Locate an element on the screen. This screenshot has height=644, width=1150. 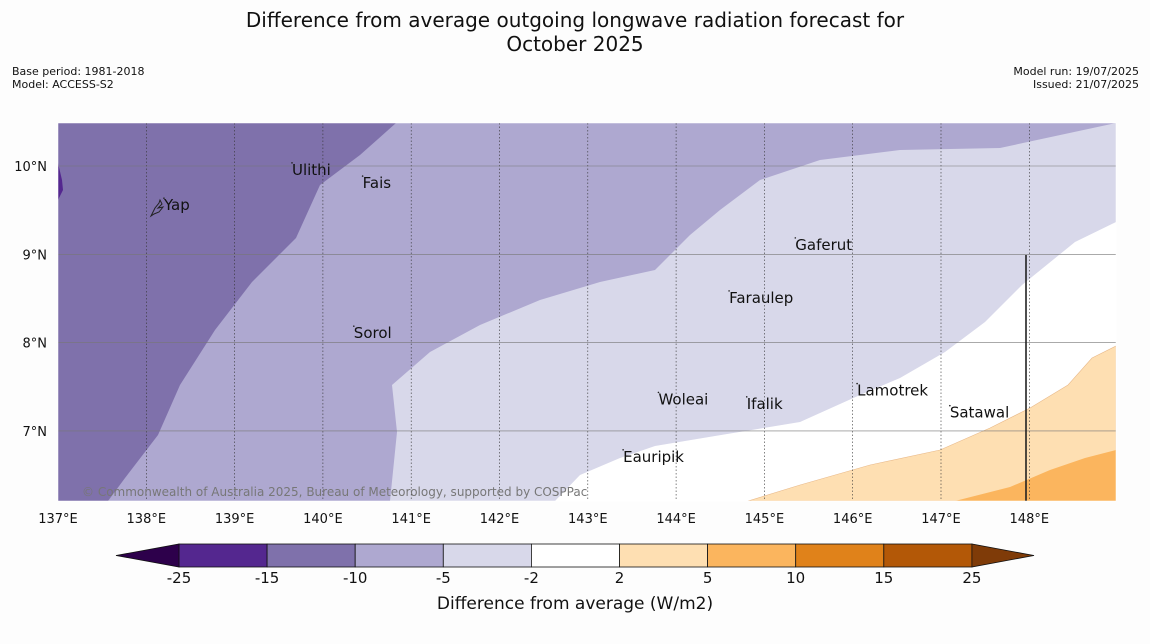
lon-tick-label: 143°E is located at coordinates (588, 519).